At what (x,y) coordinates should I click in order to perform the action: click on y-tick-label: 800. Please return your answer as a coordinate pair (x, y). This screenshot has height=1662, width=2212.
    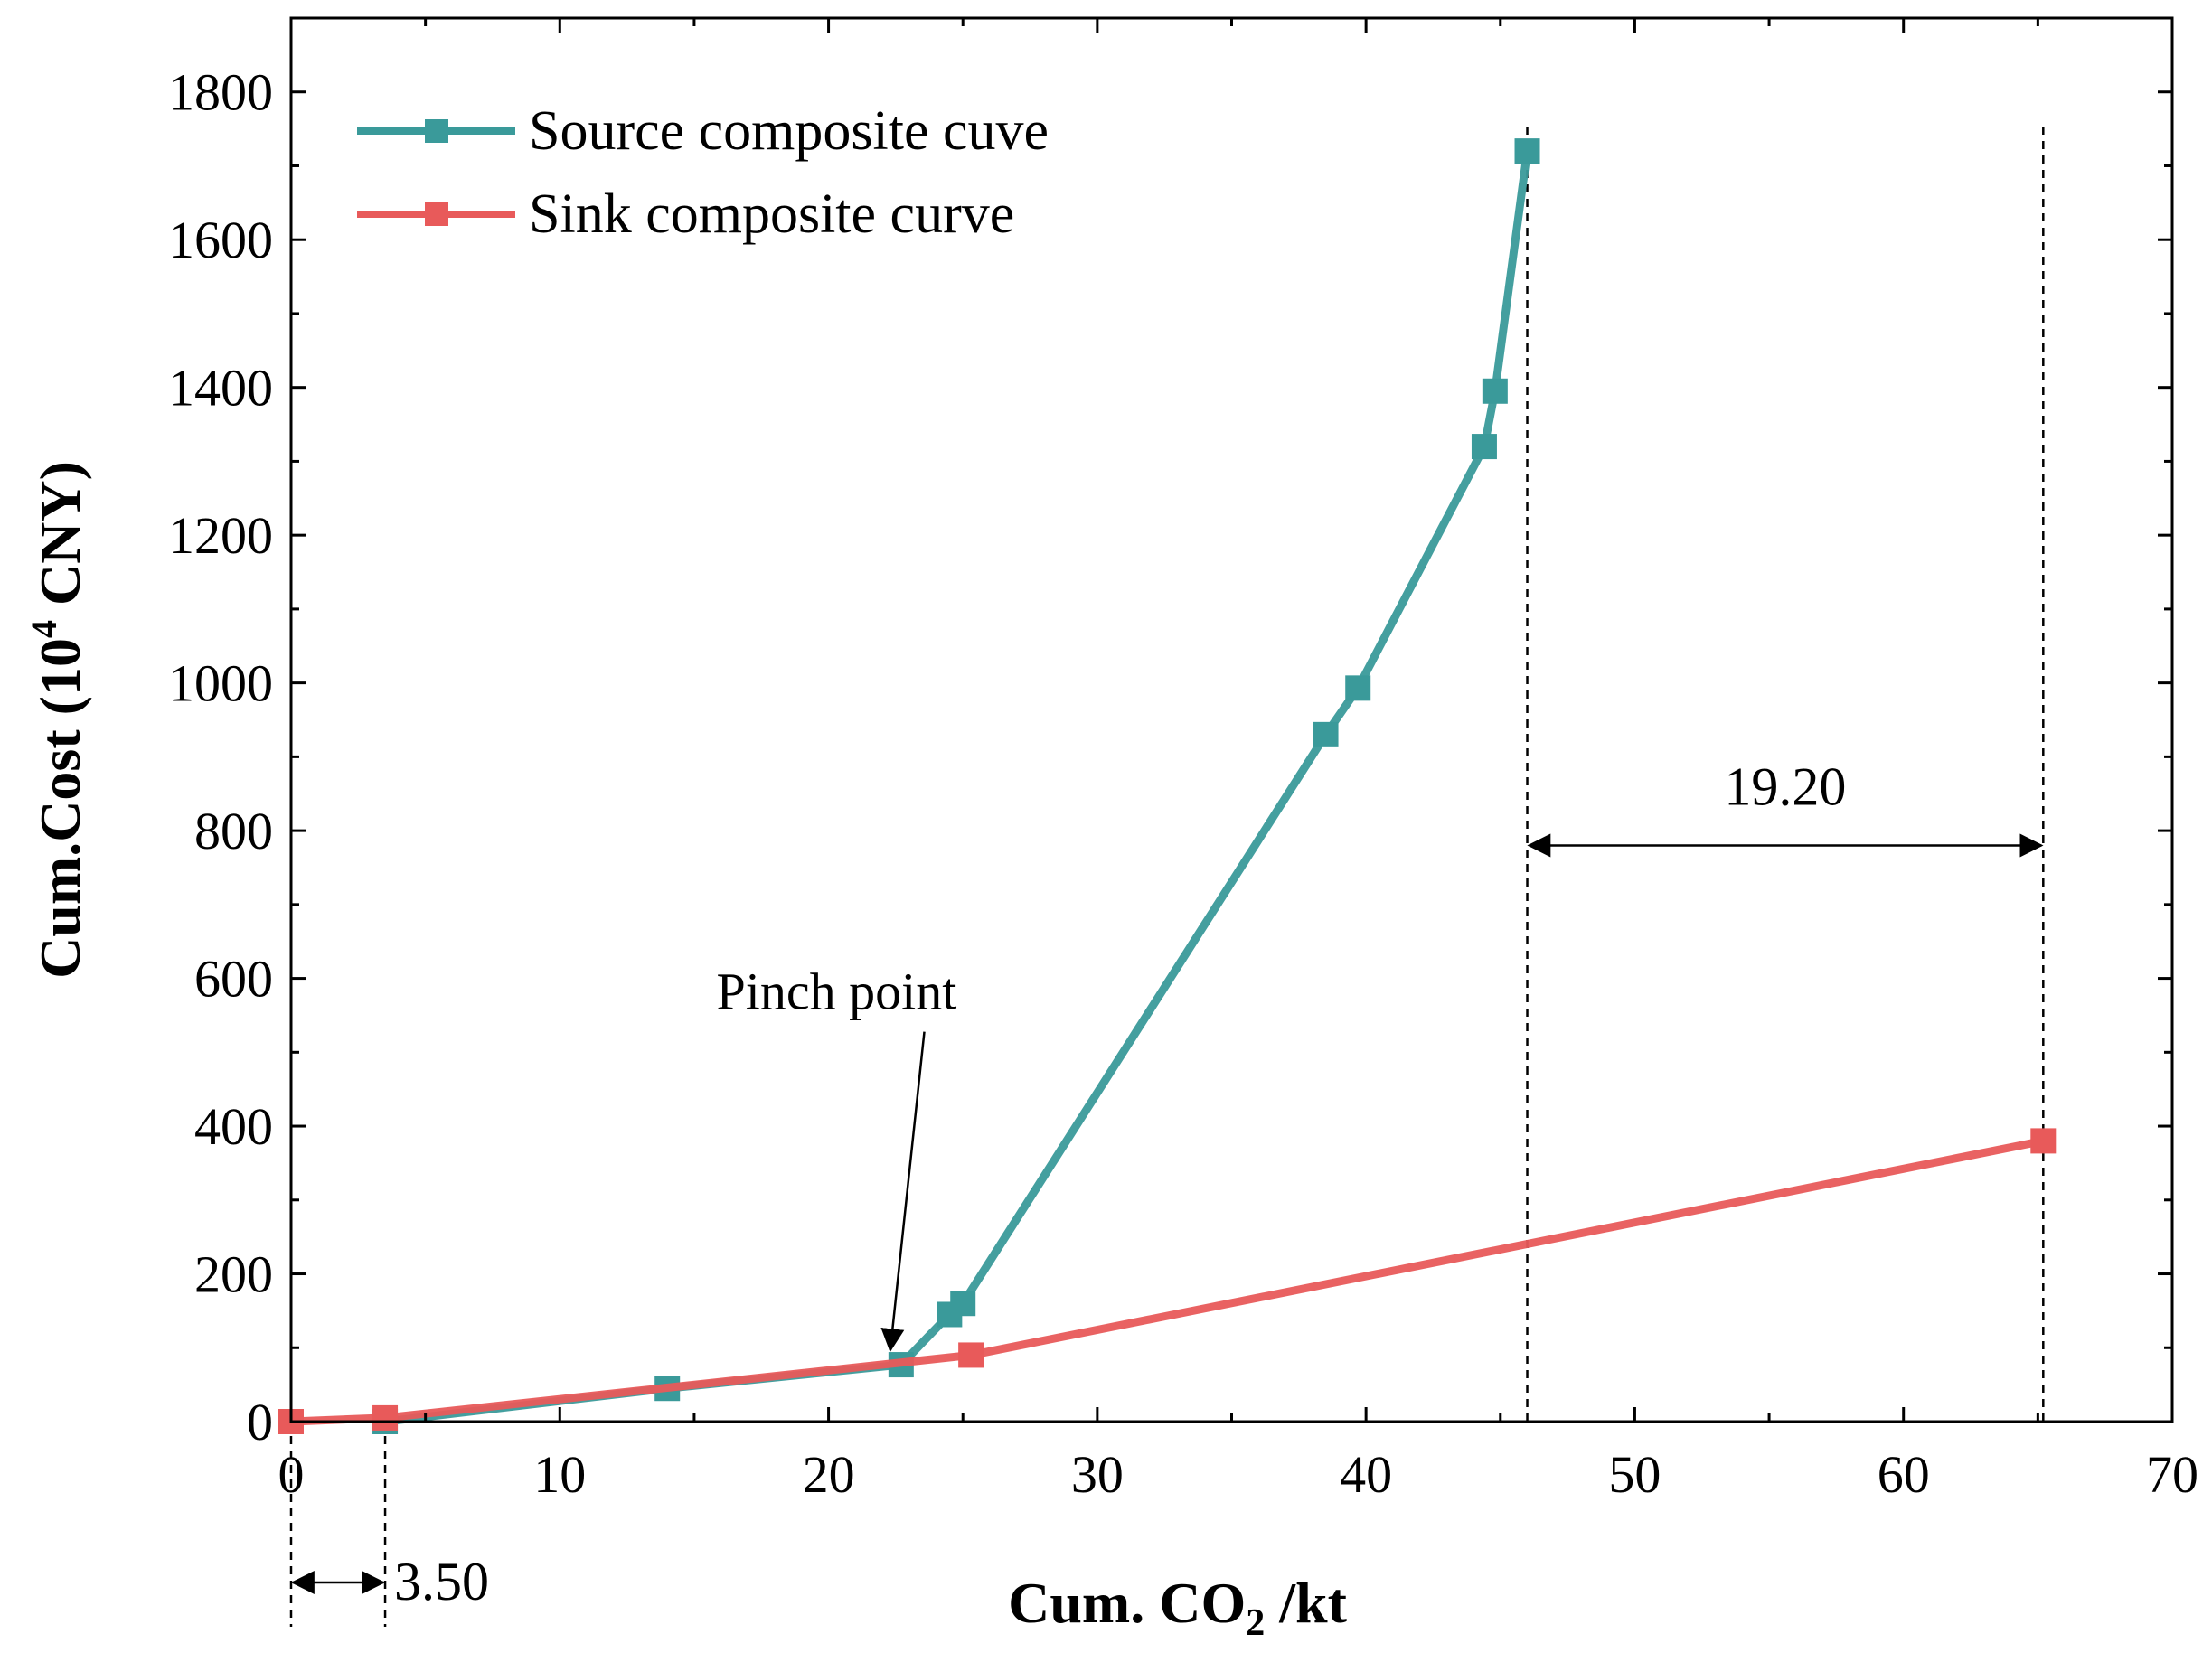
    Looking at the image, I should click on (233, 831).